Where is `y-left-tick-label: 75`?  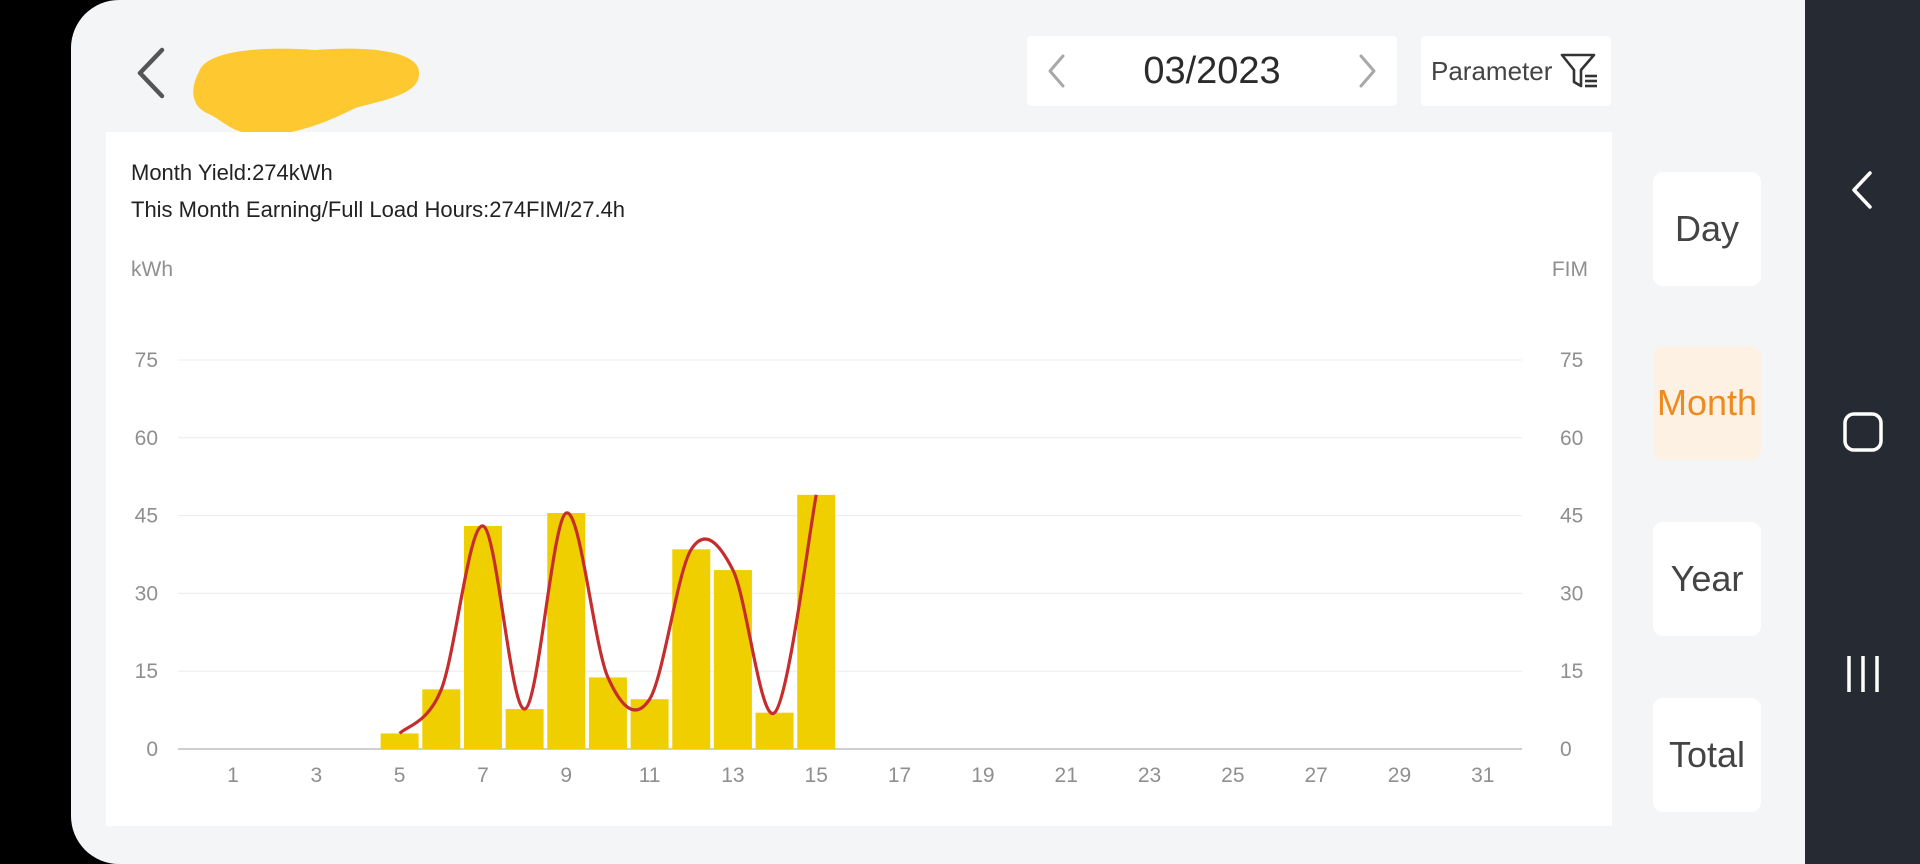
y-left-tick-label: 75 is located at coordinates (146, 360).